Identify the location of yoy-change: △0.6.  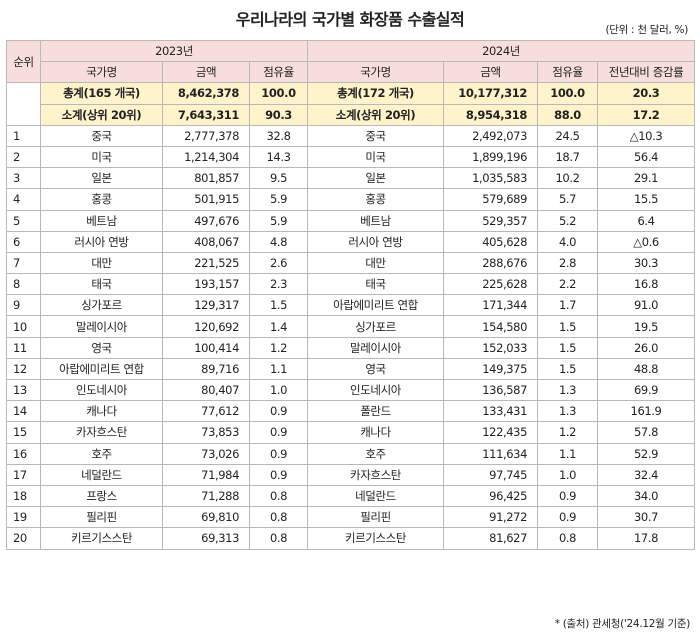
(646, 241).